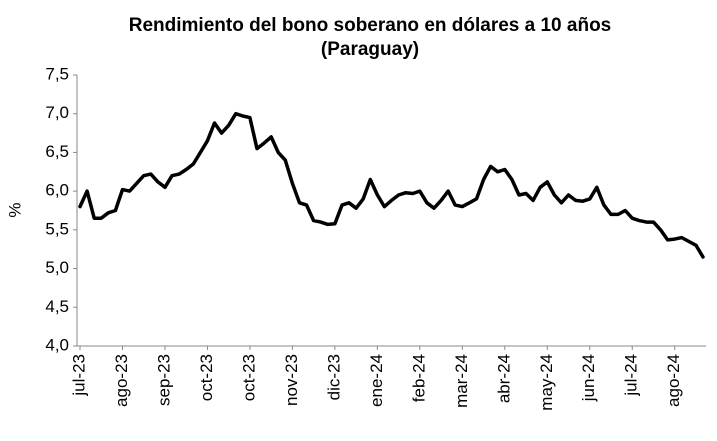 The image size is (717, 441). What do you see at coordinates (588, 378) in the screenshot?
I see `x-tick-label: jun-24` at bounding box center [588, 378].